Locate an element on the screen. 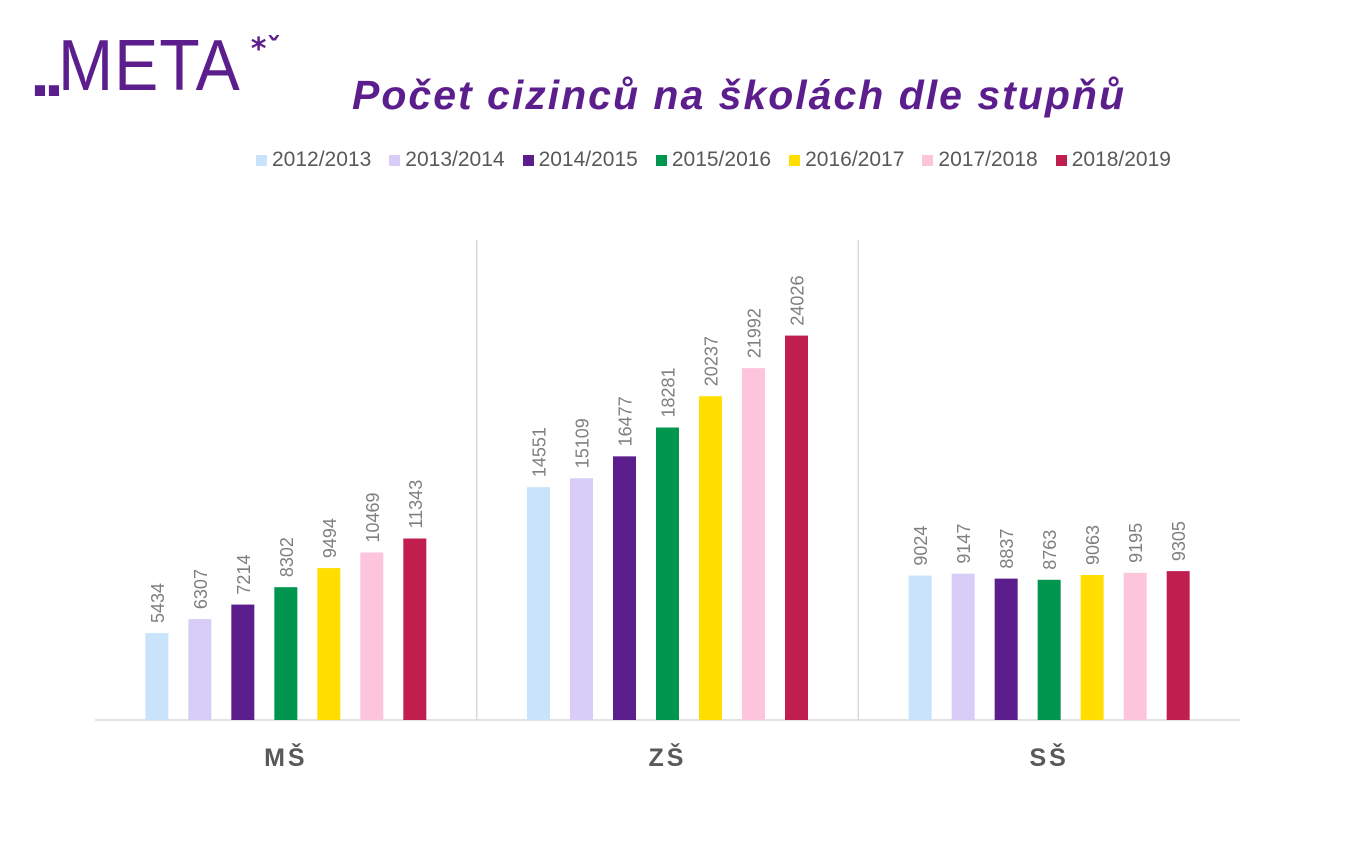 This screenshot has height=868, width=1358. meta-logo: .. META *ˇ is located at coordinates (155, 69).